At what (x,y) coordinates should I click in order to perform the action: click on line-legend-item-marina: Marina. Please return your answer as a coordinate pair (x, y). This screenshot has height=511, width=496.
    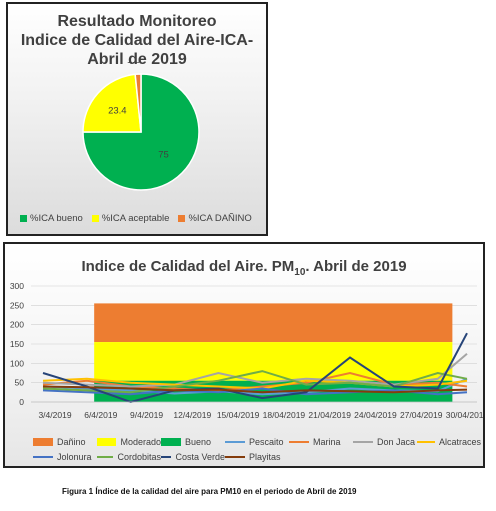
    Looking at the image, I should click on (321, 442).